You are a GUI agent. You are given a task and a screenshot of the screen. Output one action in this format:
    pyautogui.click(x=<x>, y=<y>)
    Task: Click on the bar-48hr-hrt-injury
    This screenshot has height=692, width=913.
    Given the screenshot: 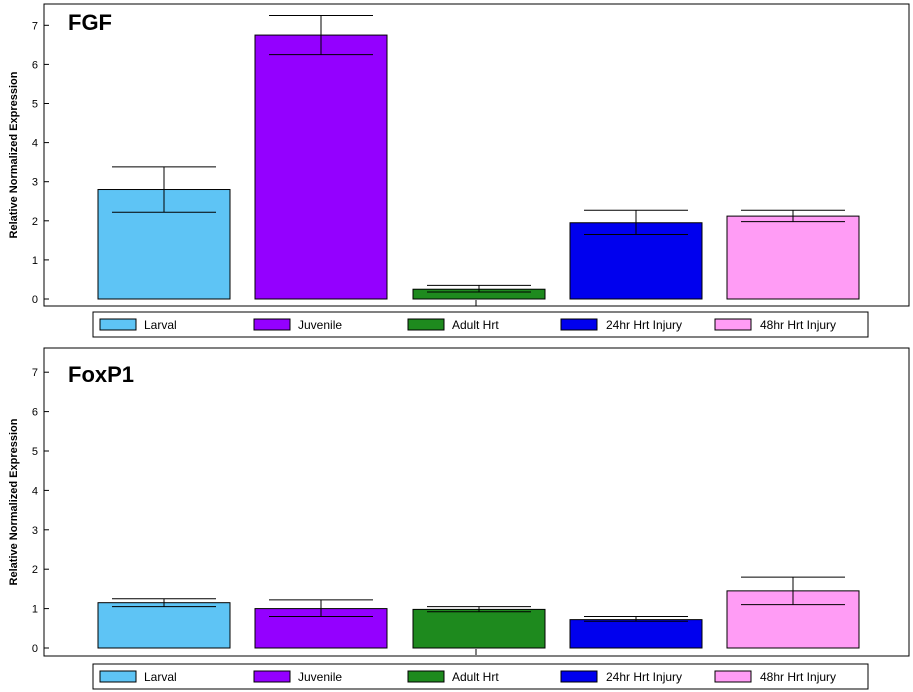 What is the action you would take?
    pyautogui.click(x=793, y=257)
    